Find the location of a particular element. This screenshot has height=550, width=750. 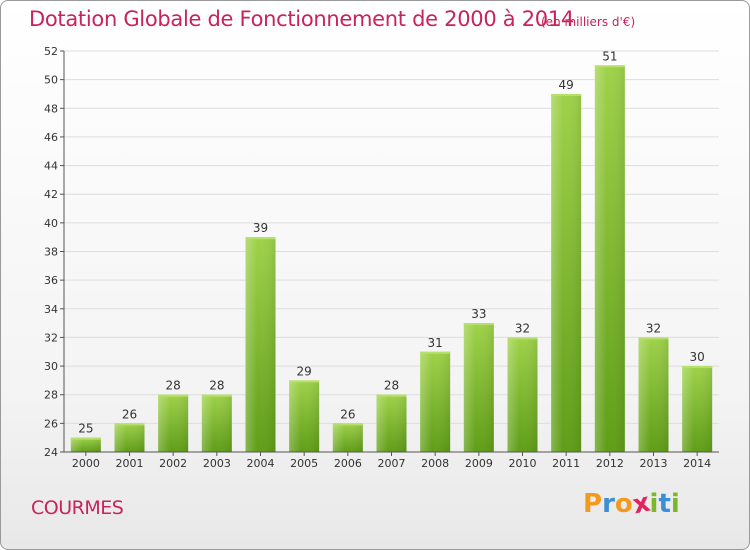

logo-letter: r is located at coordinates (608, 504).